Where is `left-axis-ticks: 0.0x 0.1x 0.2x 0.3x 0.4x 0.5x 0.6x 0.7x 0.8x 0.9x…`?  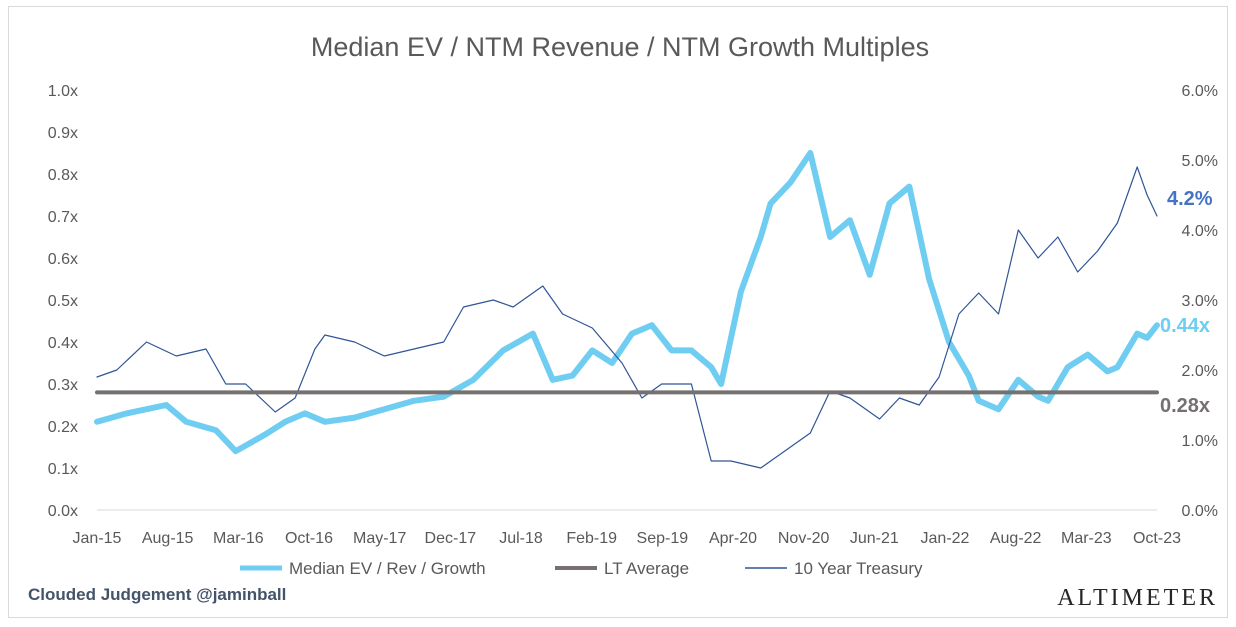 left-axis-ticks: 0.0x 0.1x 0.2x 0.3x 0.4x 0.5x 0.6x 0.7x 0.8x 0.9x… is located at coordinates (63, 301).